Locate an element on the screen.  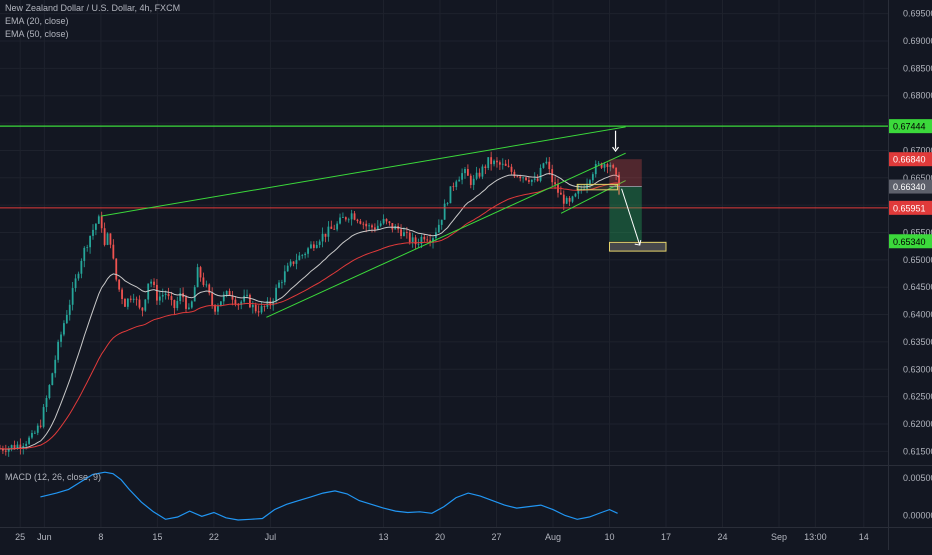
ema20-legend: EMA (20, close) is located at coordinates (37, 21).